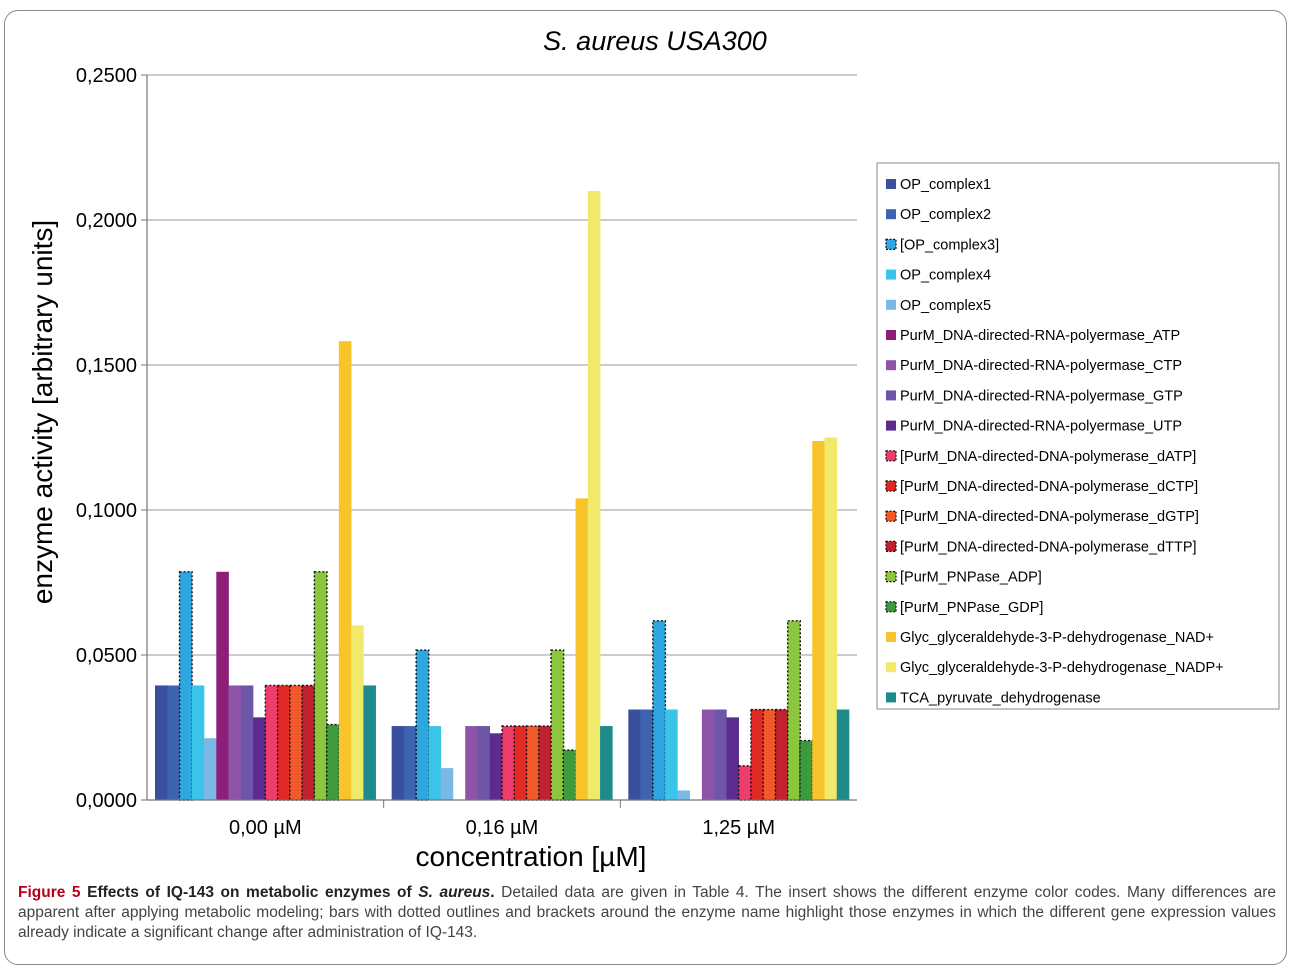 Image resolution: width=1293 pixels, height=971 pixels. What do you see at coordinates (1041, 396) in the screenshot?
I see `legend-entry: PurM_DNA-directed-RNA-polyermase_GTP` at bounding box center [1041, 396].